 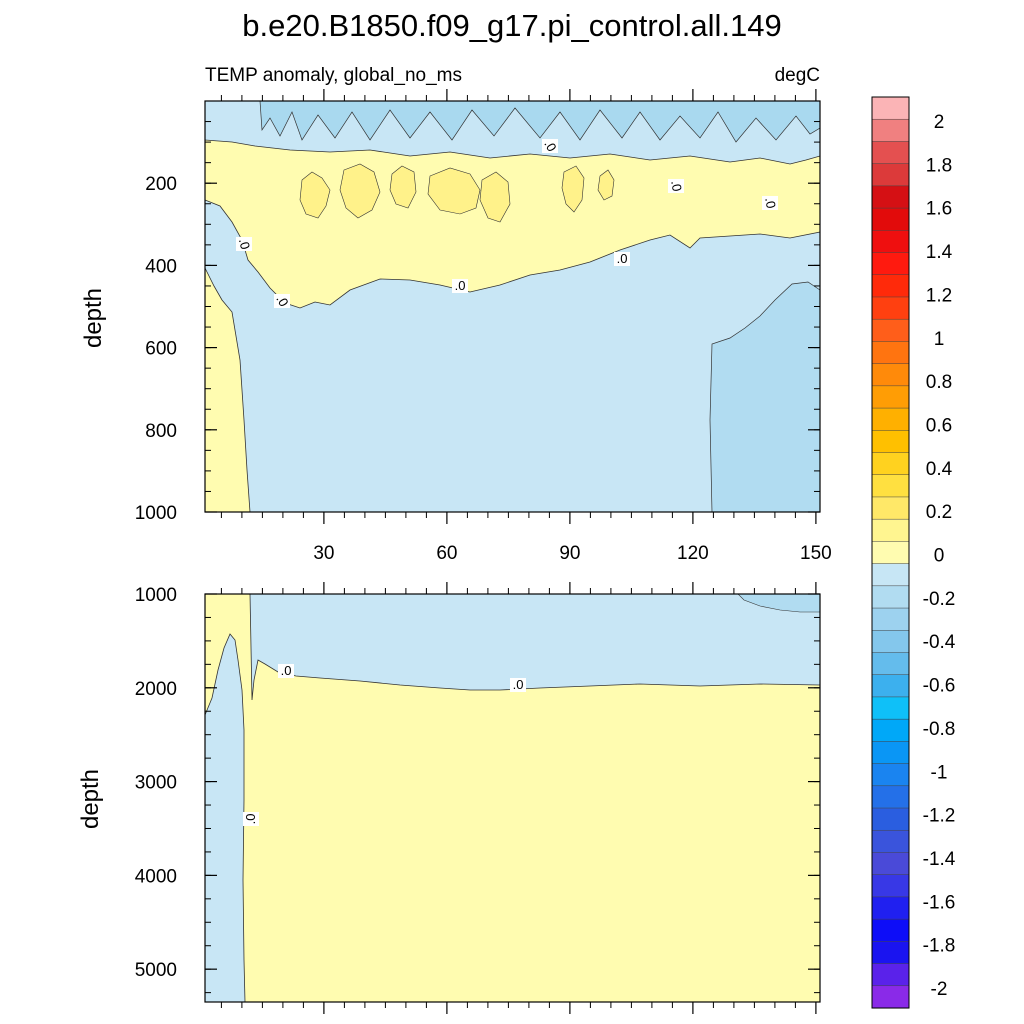 What do you see at coordinates (384, 744) in the screenshot?
I see `bottom-contour-labels: .0 .0 .0` at bounding box center [384, 744].